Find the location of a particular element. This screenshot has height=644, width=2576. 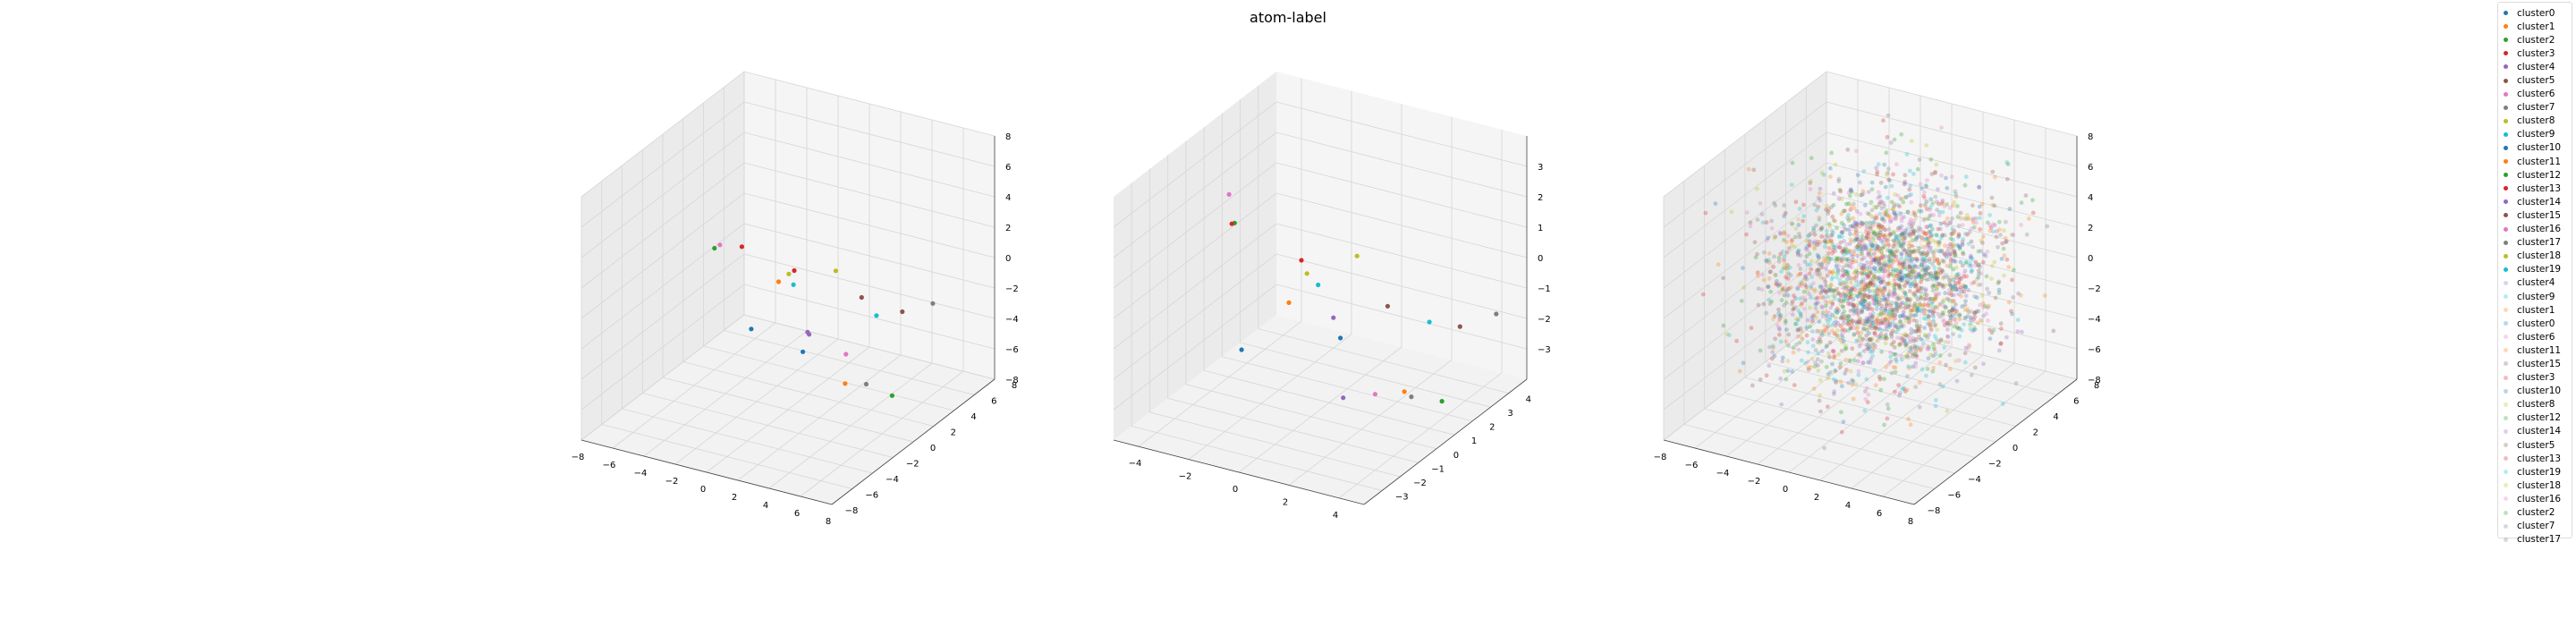

scatter-point-cluster12 is located at coordinates (892, 395).